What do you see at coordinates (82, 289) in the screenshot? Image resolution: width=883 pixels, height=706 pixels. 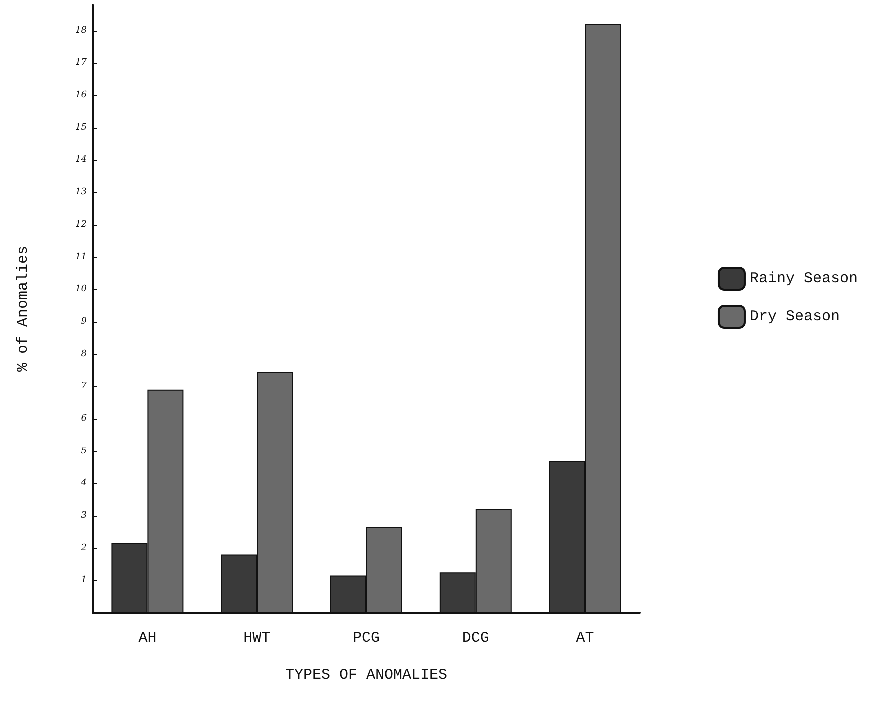 I see `y-tick-label: 10` at bounding box center [82, 289].